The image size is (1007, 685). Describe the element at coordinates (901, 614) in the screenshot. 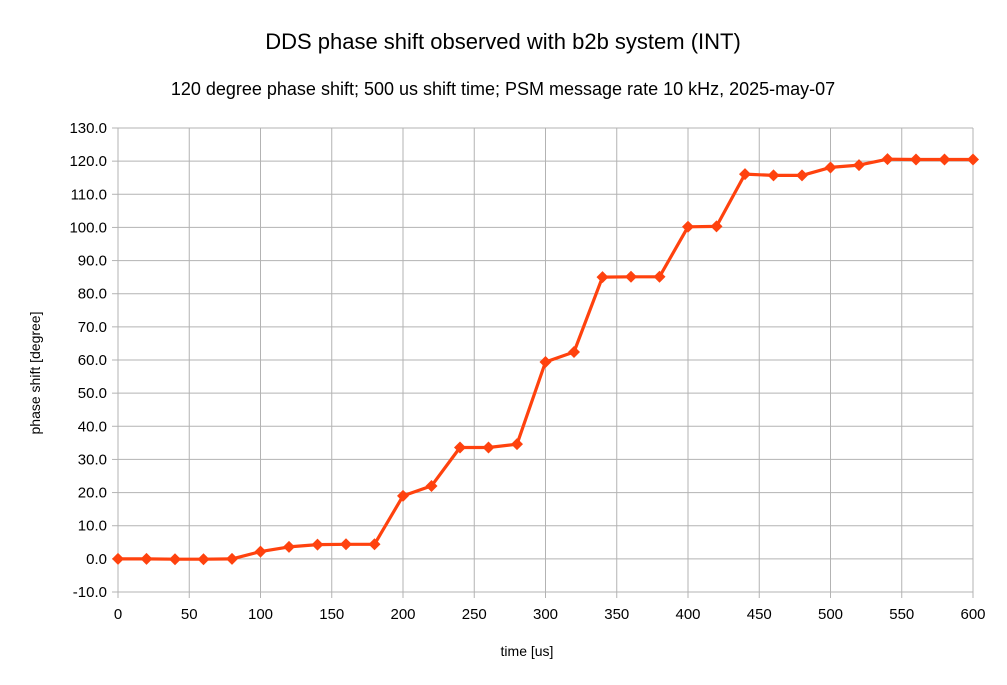

I see `x-tick-label: 550` at that location.